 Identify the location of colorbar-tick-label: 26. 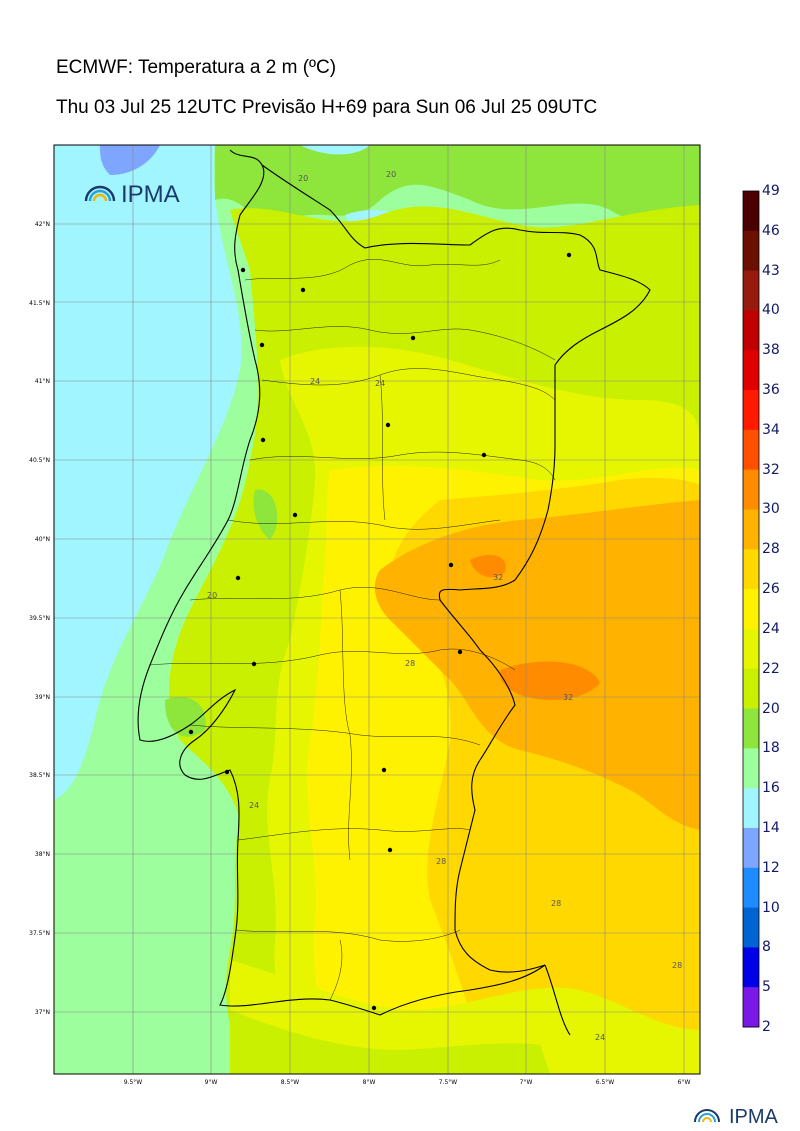
(771, 589).